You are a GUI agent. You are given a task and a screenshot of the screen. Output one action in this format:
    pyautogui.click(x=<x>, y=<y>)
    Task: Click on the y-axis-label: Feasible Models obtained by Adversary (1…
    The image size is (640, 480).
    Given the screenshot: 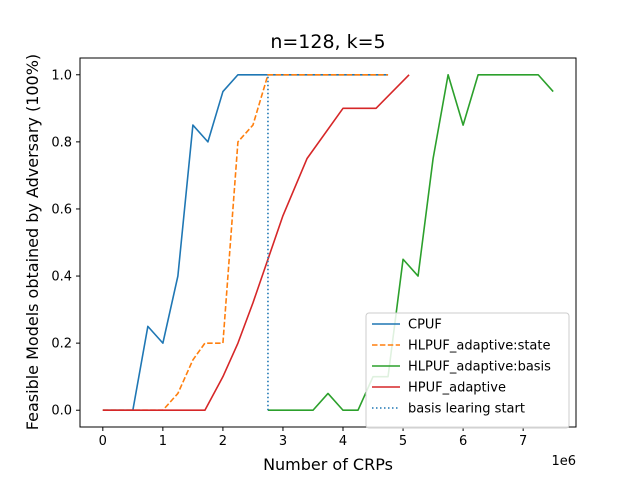 What is the action you would take?
    pyautogui.click(x=32, y=242)
    